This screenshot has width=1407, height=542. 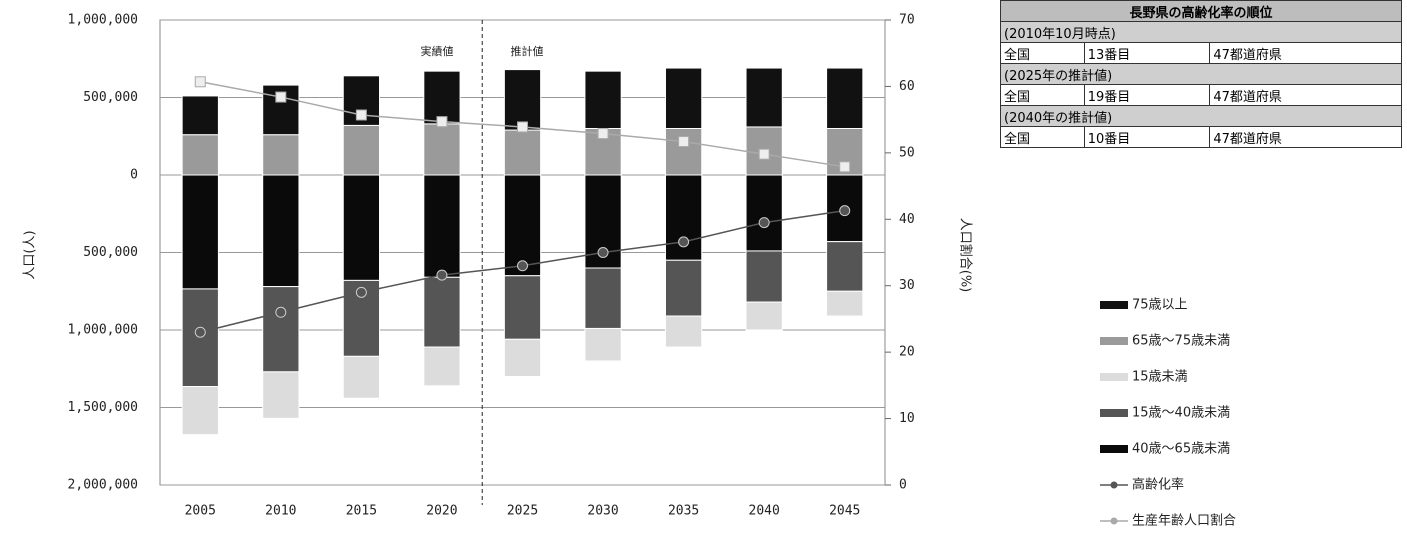 I want to click on x-tick-label: 2015, so click(x=361, y=511).